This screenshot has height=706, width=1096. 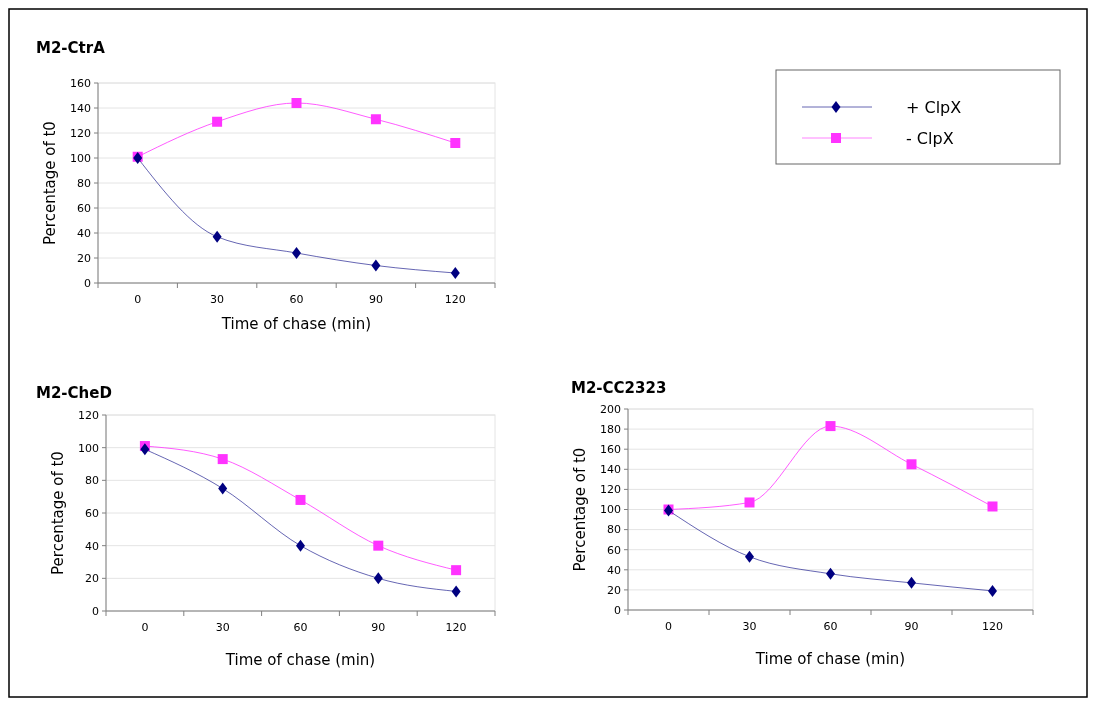 I want to click on y-tick-label: 200, so click(x=610, y=409).